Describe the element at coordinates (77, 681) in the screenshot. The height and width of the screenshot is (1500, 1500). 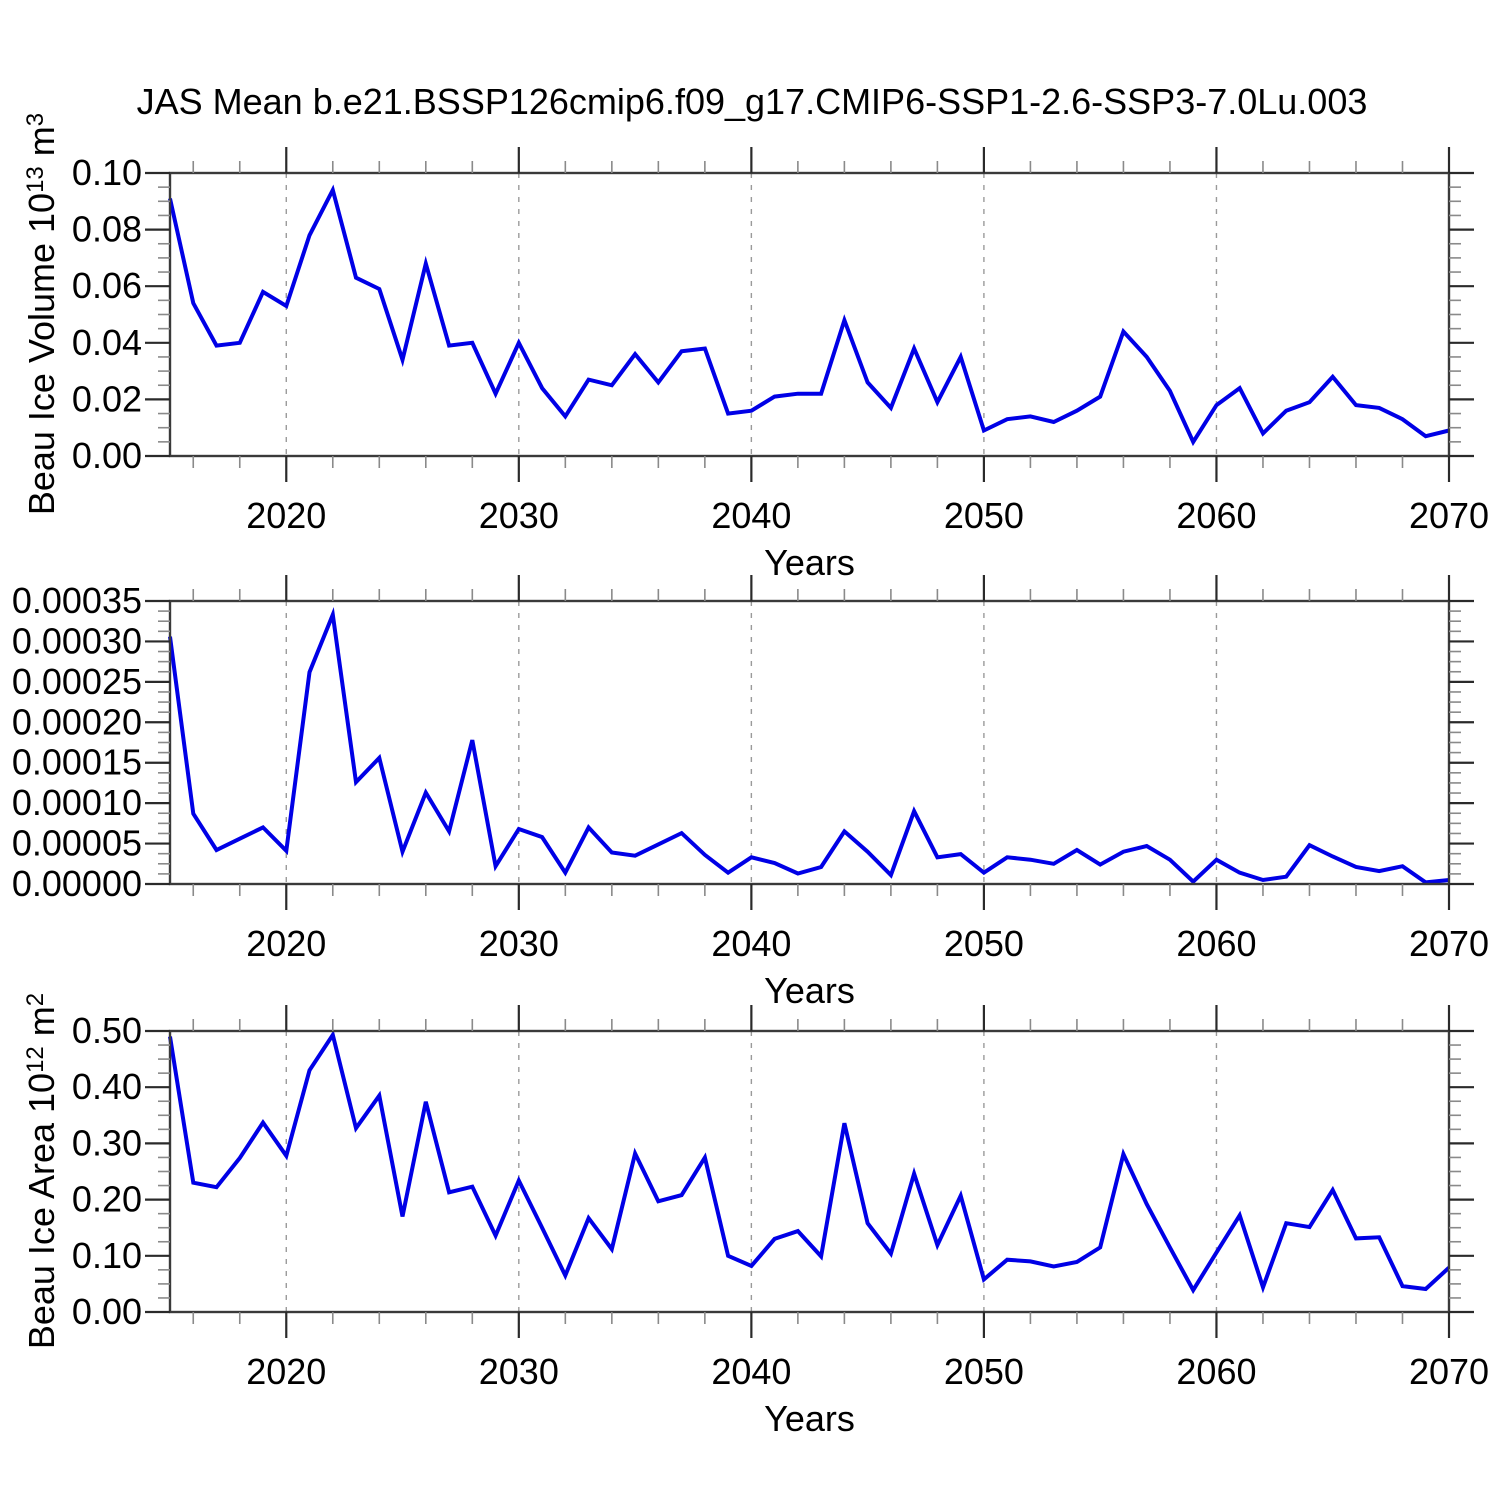
I see `y-tick-label: 0.00025` at that location.